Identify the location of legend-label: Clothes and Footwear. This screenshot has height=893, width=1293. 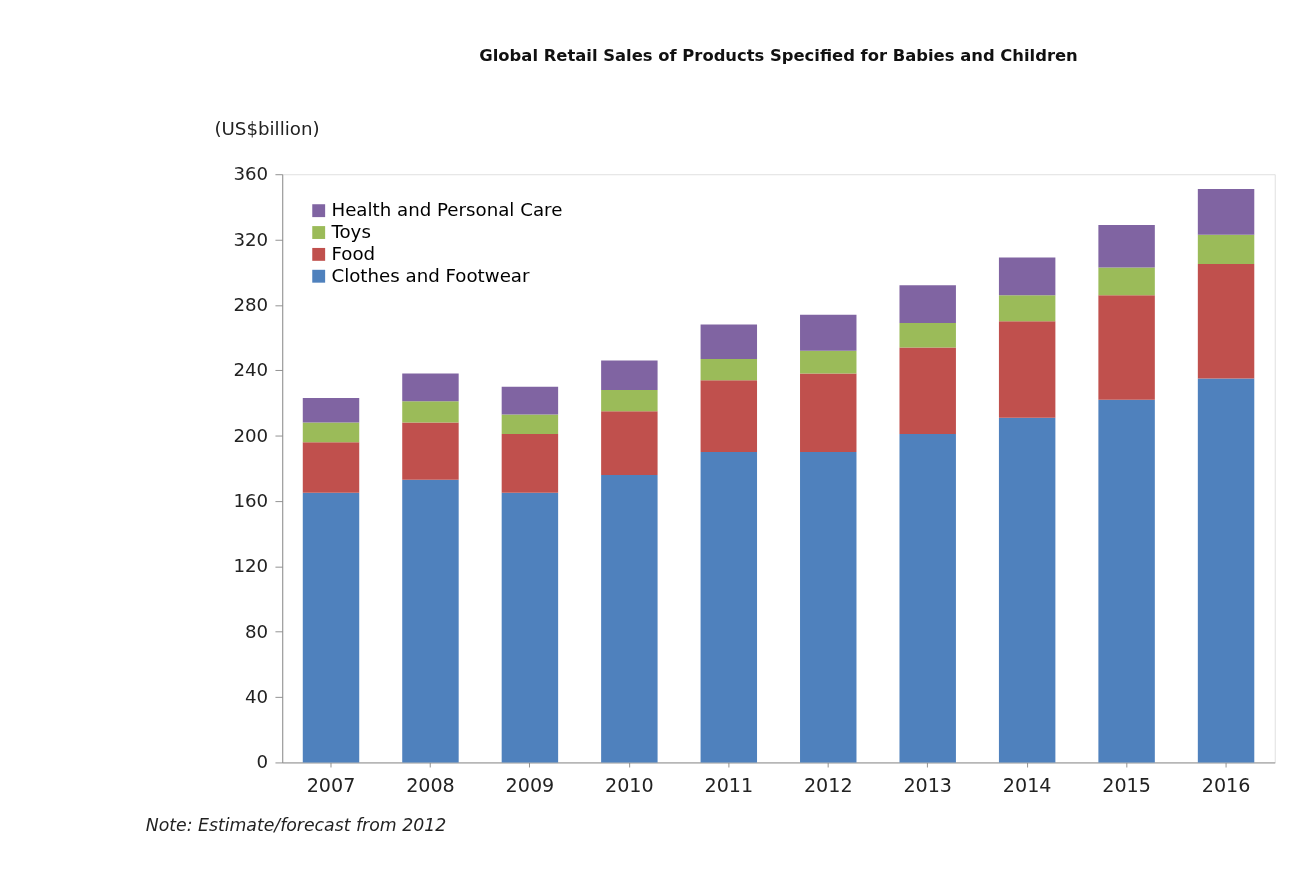
(430, 275).